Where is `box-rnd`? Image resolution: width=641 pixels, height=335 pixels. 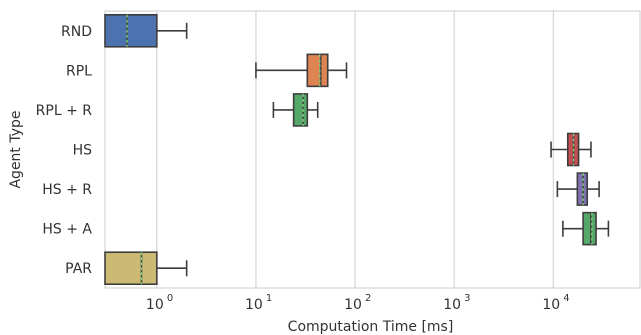
box-rnd is located at coordinates (146, 30).